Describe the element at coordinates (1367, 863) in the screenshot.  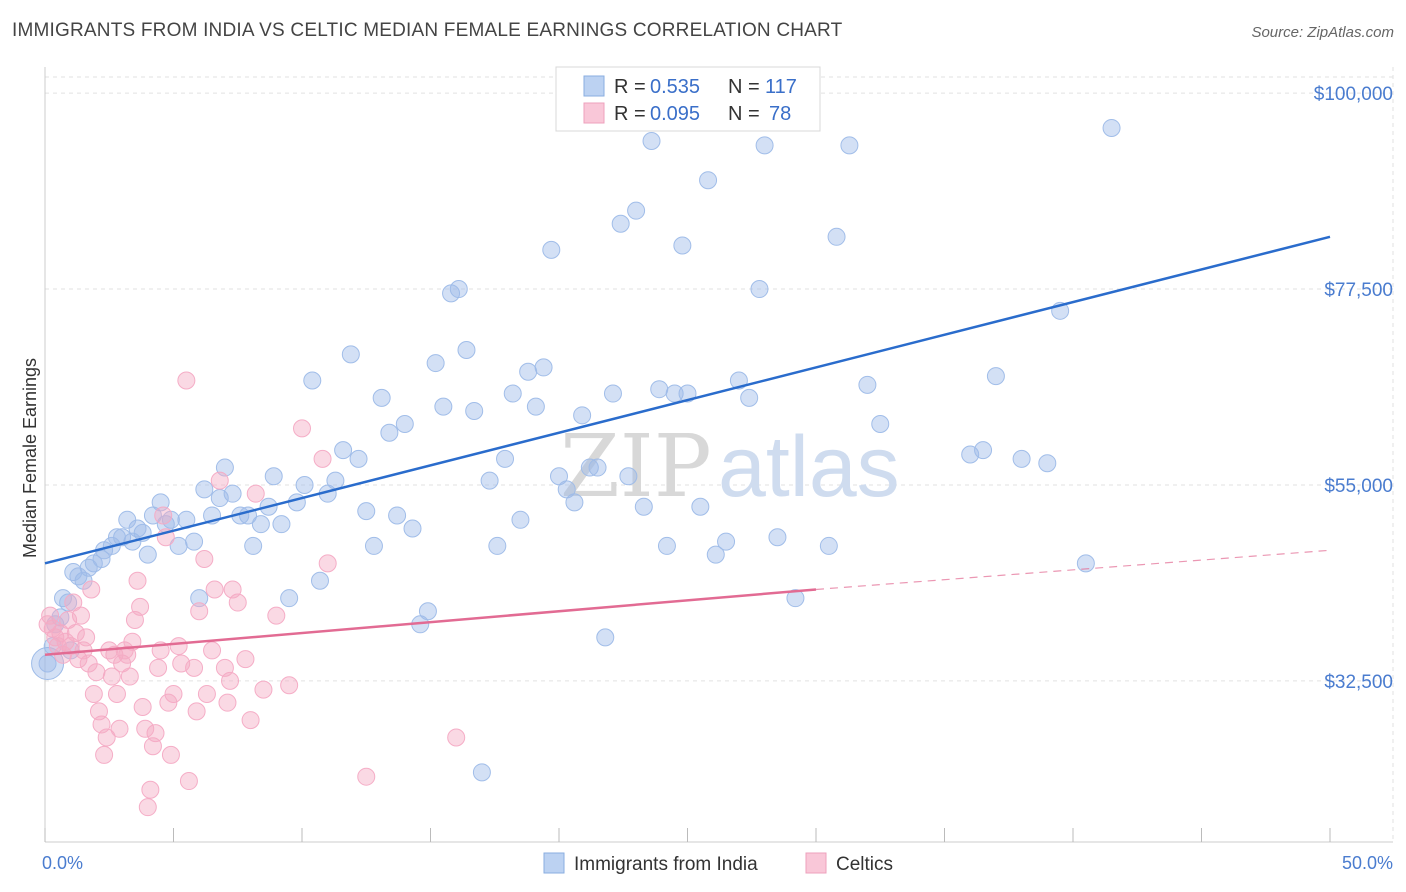
I see `x-tick-label-max: 50.0%` at that location.